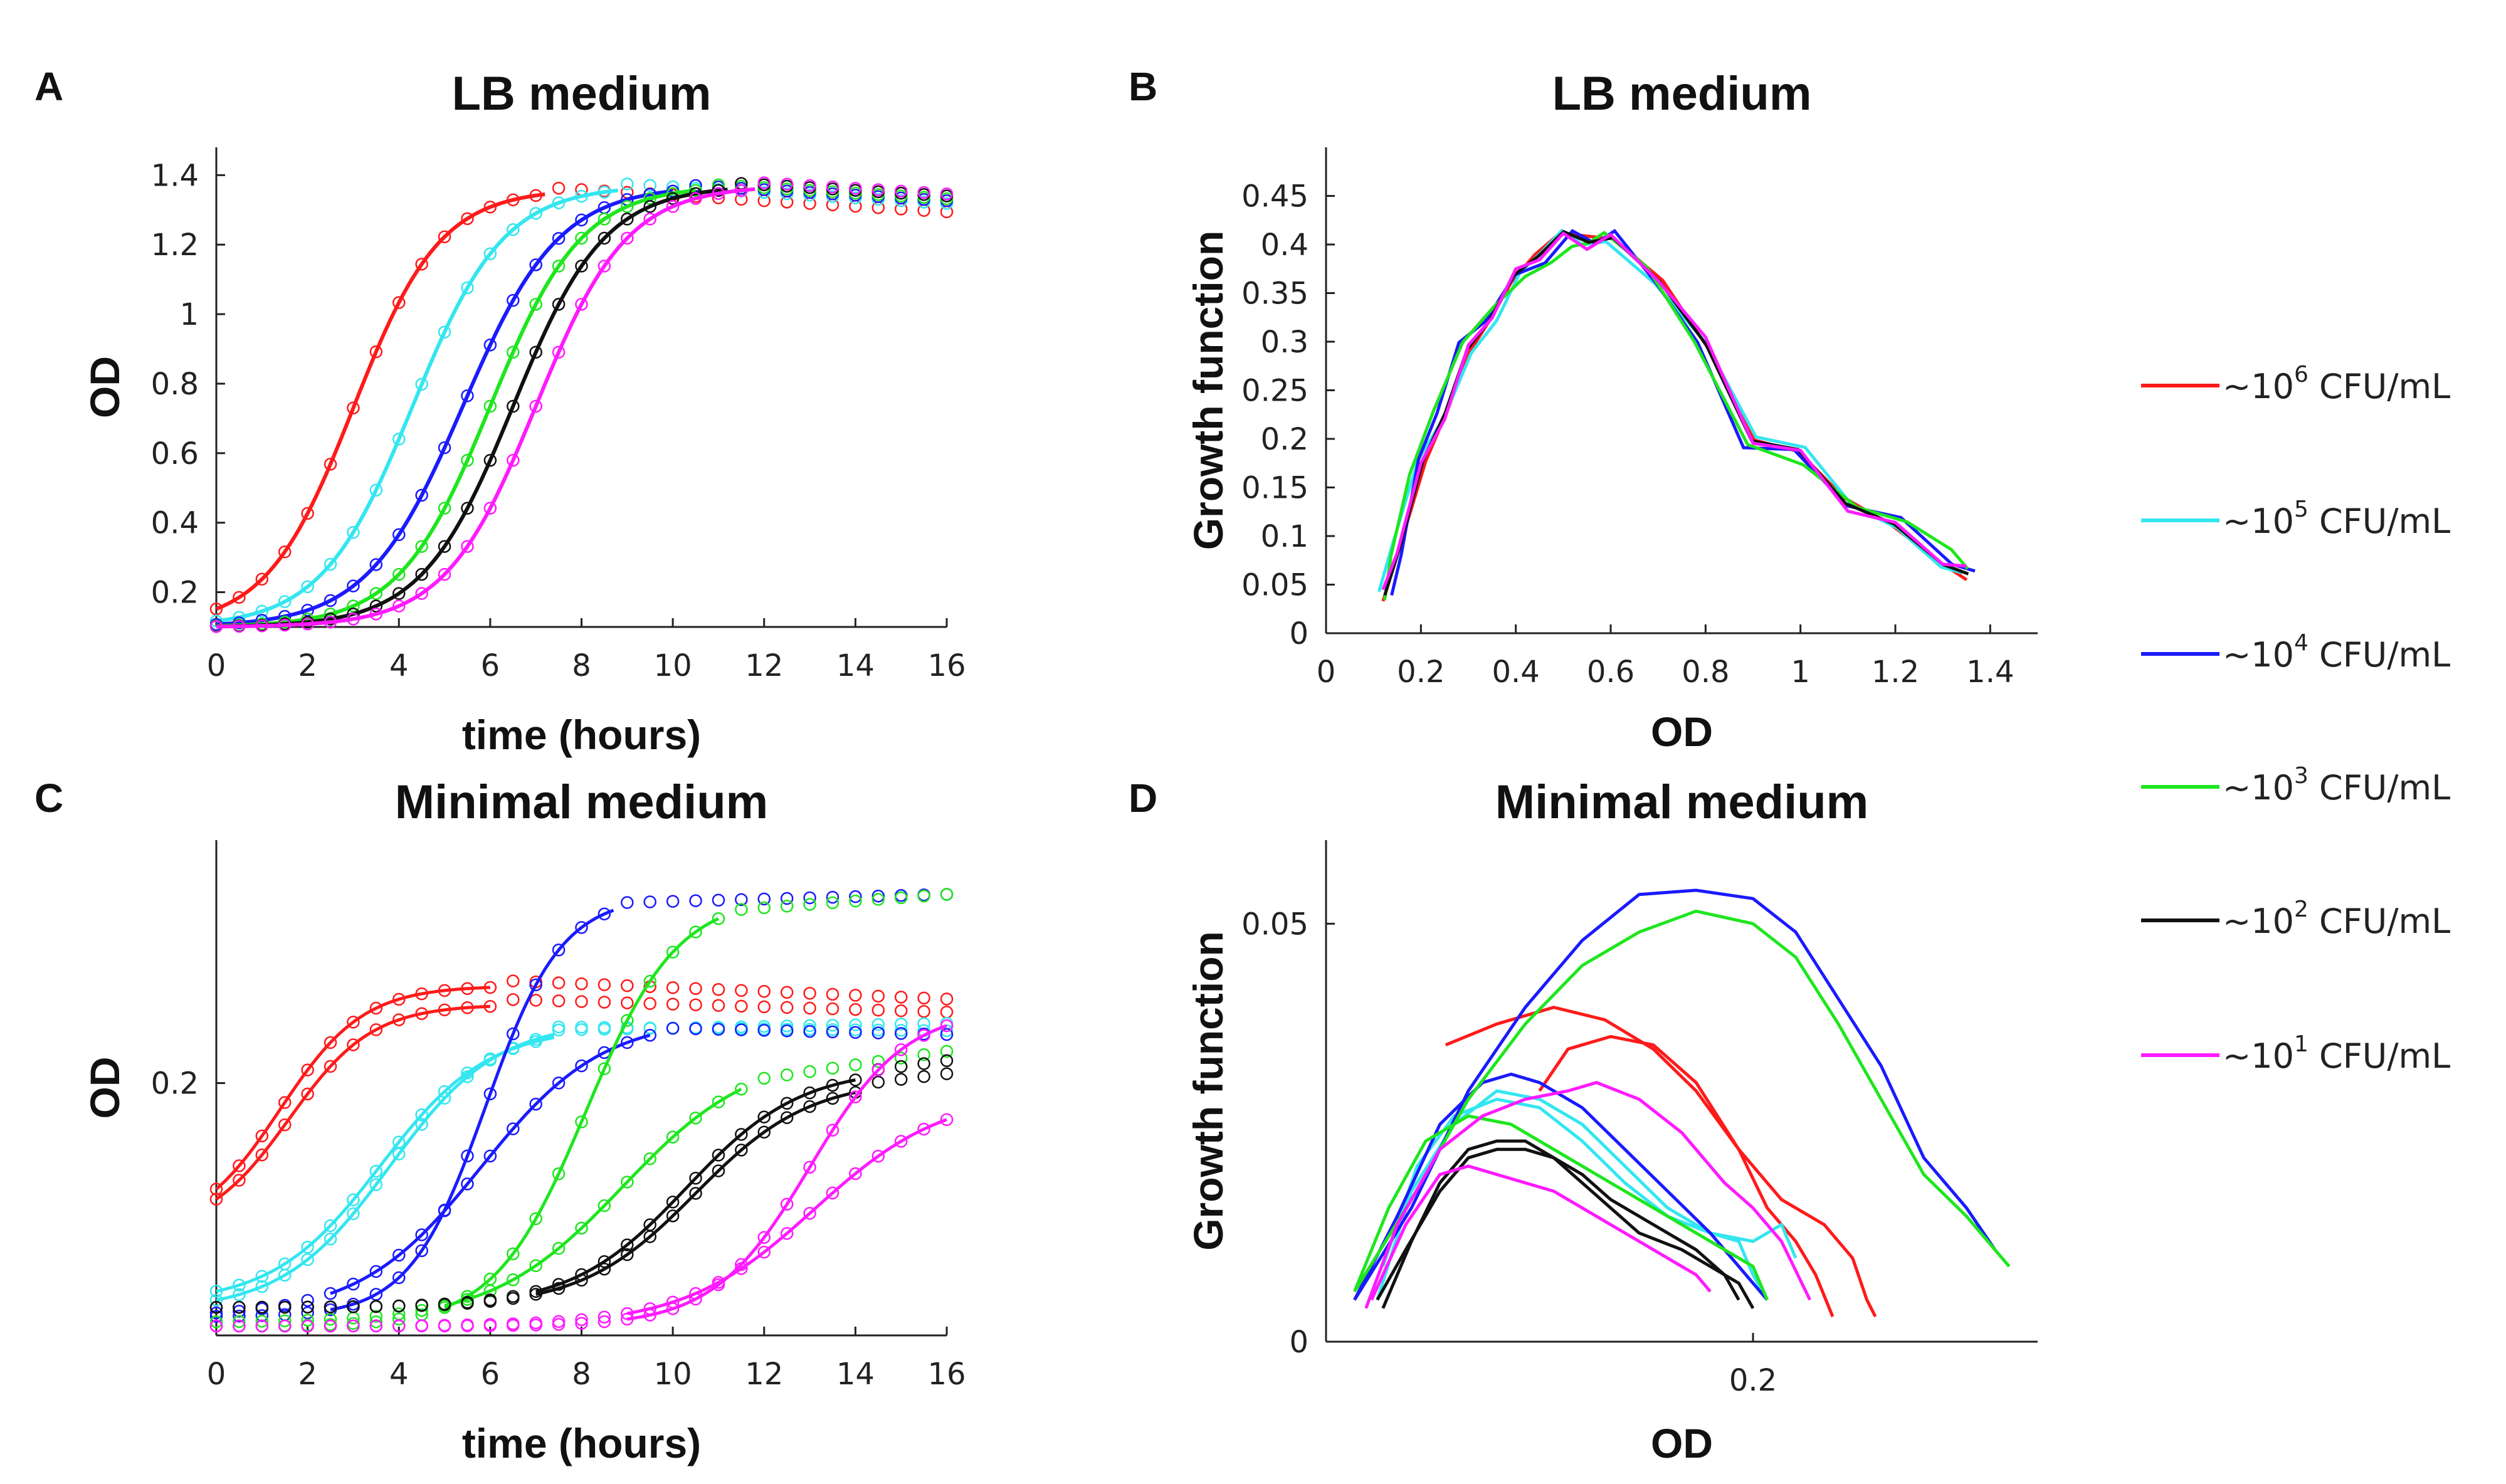 Image resolution: width=2506 pixels, height=1484 pixels. What do you see at coordinates (307, 665) in the screenshot?
I see `x-tick-label: 2` at bounding box center [307, 665].